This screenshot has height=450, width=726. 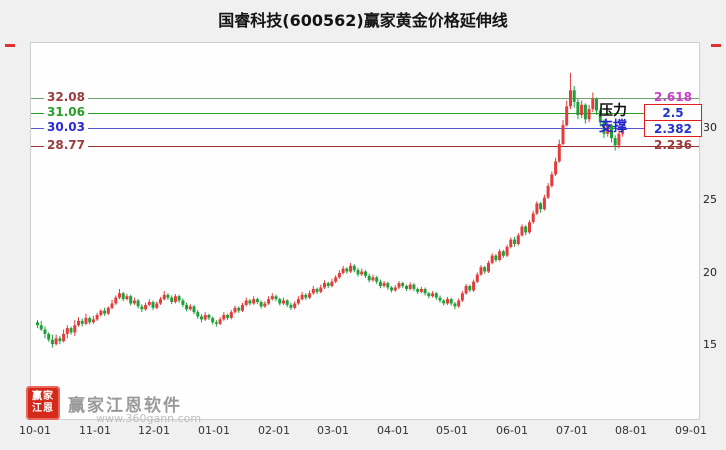 What do you see at coordinates (214, 430) in the screenshot?
I see `x-axis-label: 01-01` at bounding box center [214, 430].